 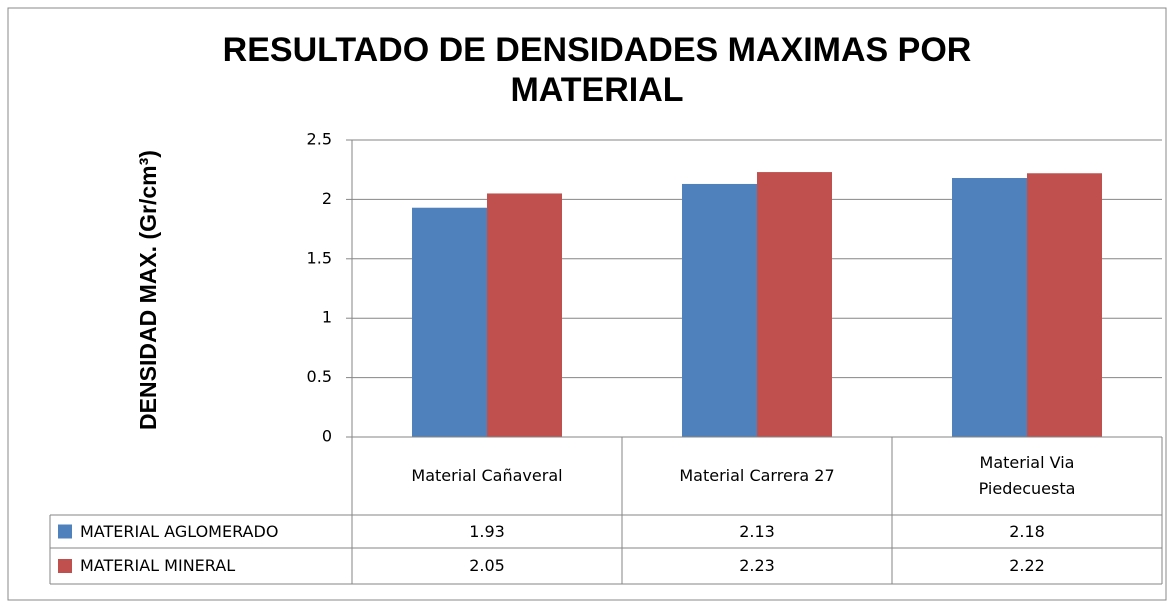 I want to click on x-tick-label: Material Via Piedecuesta, so click(x=1027, y=475).